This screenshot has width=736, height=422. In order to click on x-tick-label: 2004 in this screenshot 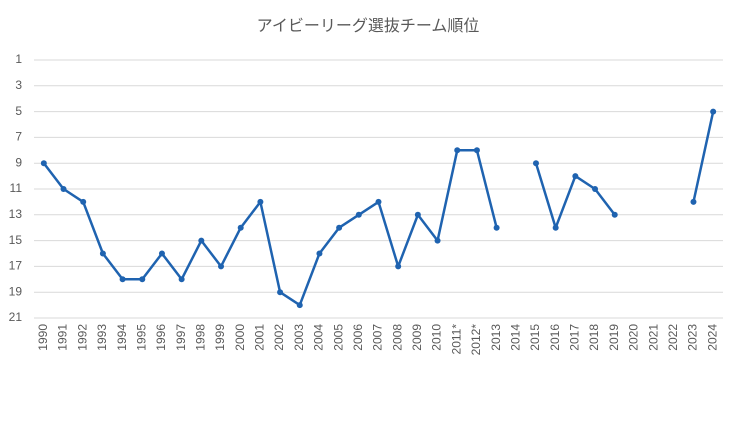, I will do `click(319, 337)`.